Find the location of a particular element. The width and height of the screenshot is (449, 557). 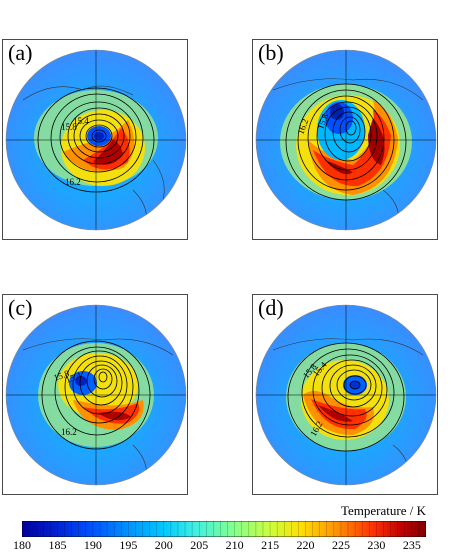

panel-label: (a) is located at coordinates (20, 52).